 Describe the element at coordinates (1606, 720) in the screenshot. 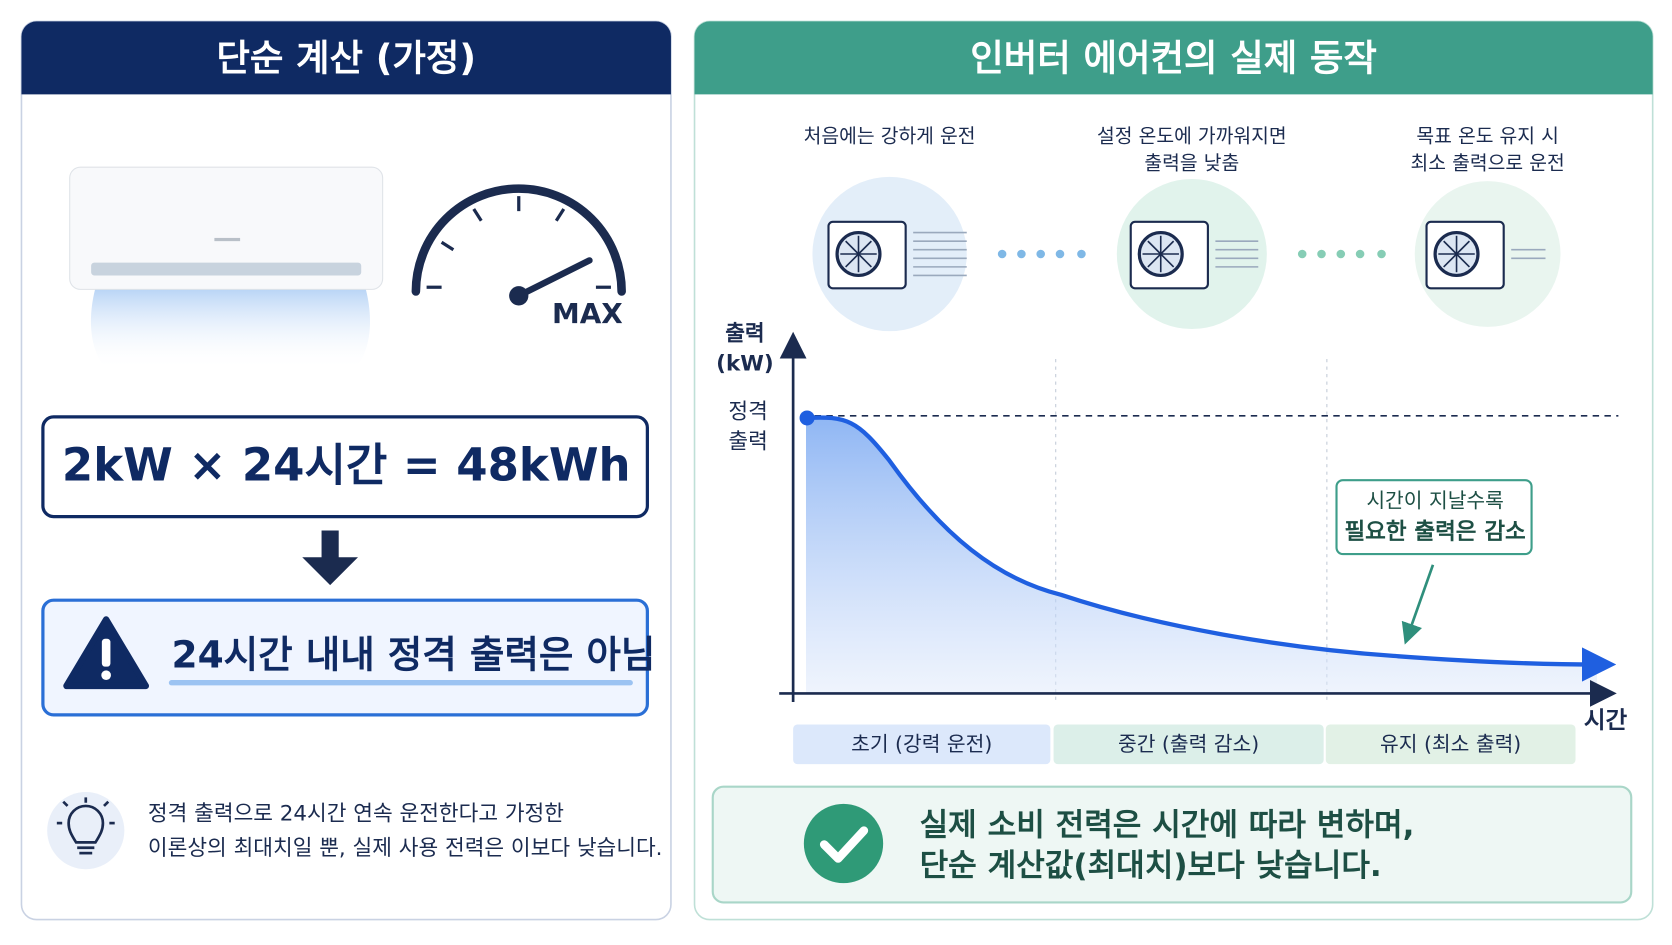

I see `x-axis-label: 시간` at that location.